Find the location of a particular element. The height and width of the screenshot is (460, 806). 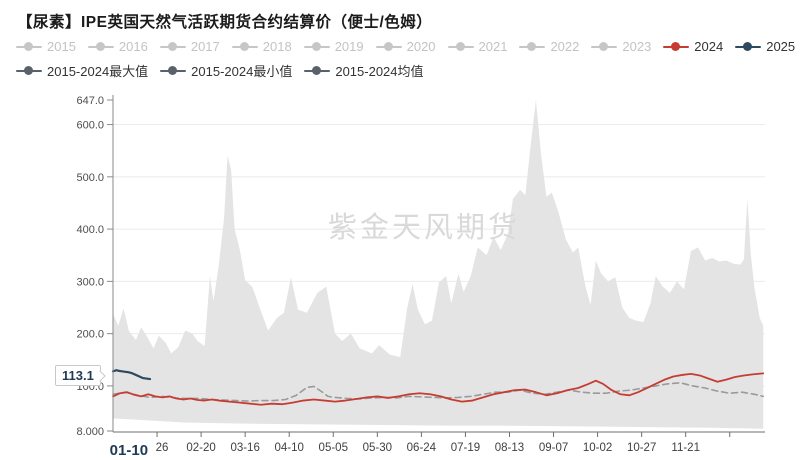

legend-item-2020: 2020 is located at coordinates (405, 46).